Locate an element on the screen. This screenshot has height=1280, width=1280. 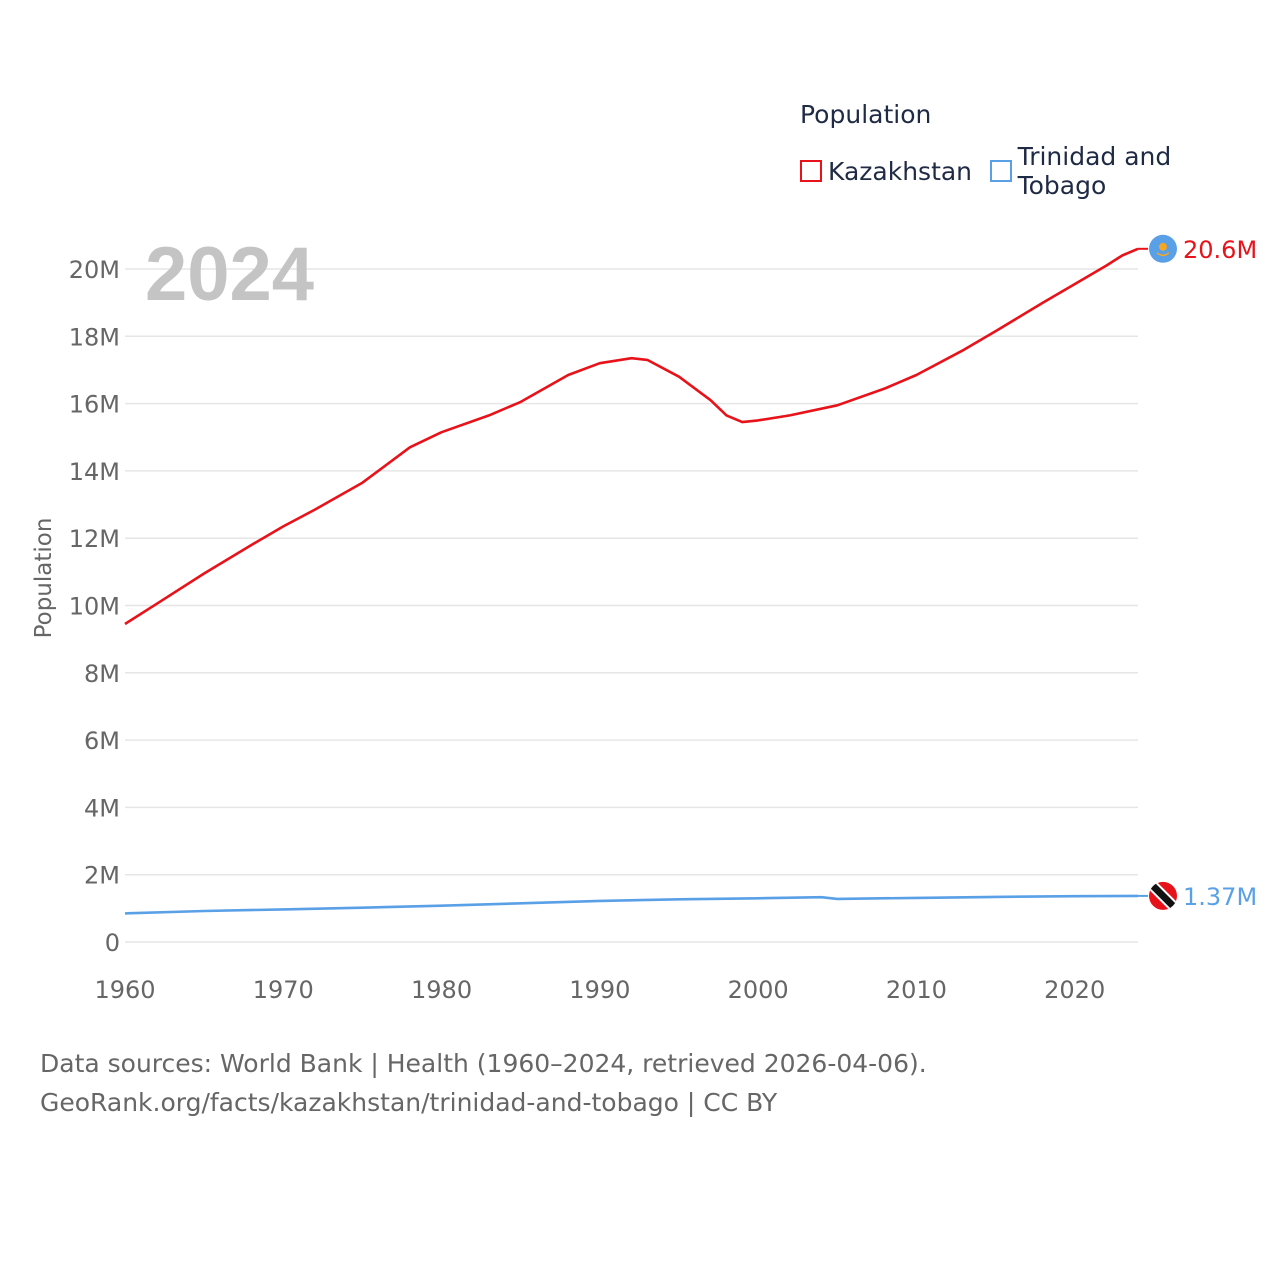
x-tick-label: 2020 is located at coordinates (1074, 990).